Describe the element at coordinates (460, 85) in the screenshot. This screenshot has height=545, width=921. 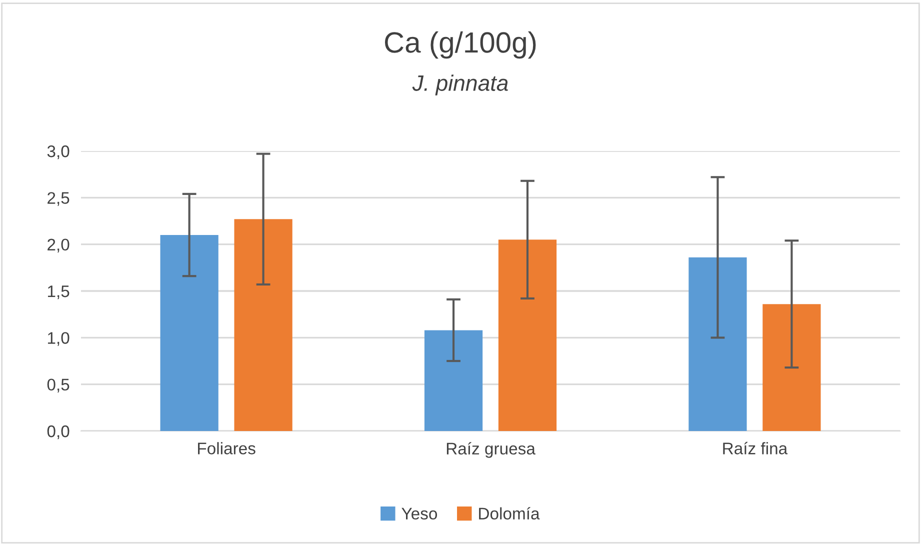
I see `chart-subtitle: J. pinnata` at that location.